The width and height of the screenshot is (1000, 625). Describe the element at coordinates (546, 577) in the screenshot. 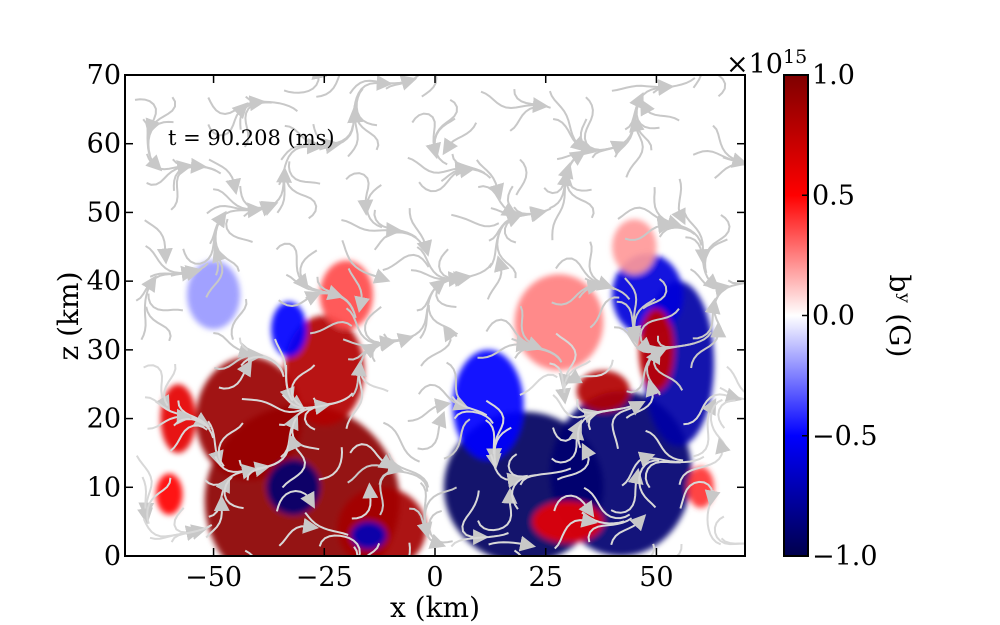

I see `x-tick-label: 25` at that location.